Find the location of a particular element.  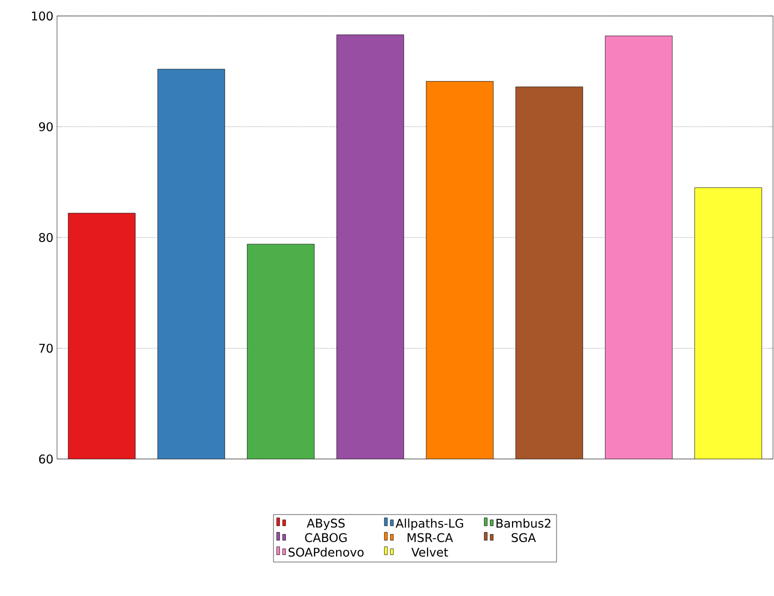

legend-label: SOAPdenovo is located at coordinates (326, 552).